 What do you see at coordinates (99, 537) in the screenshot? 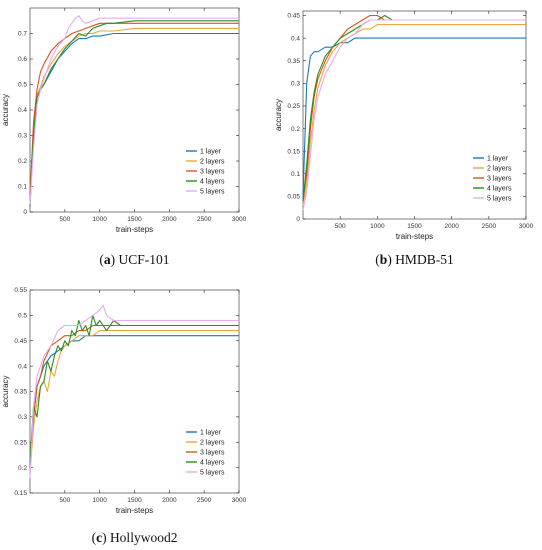
I see `caption-letter: c` at bounding box center [99, 537].